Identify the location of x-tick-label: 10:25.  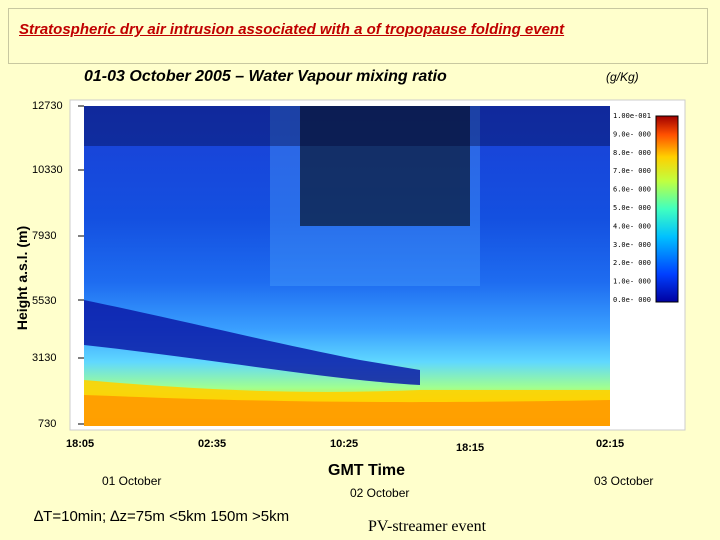
(344, 444).